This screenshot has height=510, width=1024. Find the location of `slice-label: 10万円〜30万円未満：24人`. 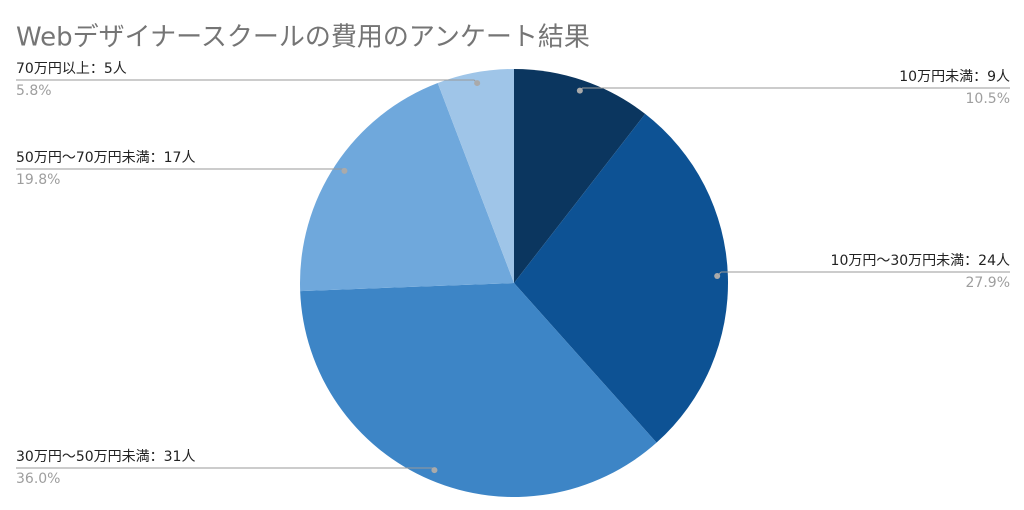

slice-label: 10万円〜30万円未満：24人 is located at coordinates (920, 261).